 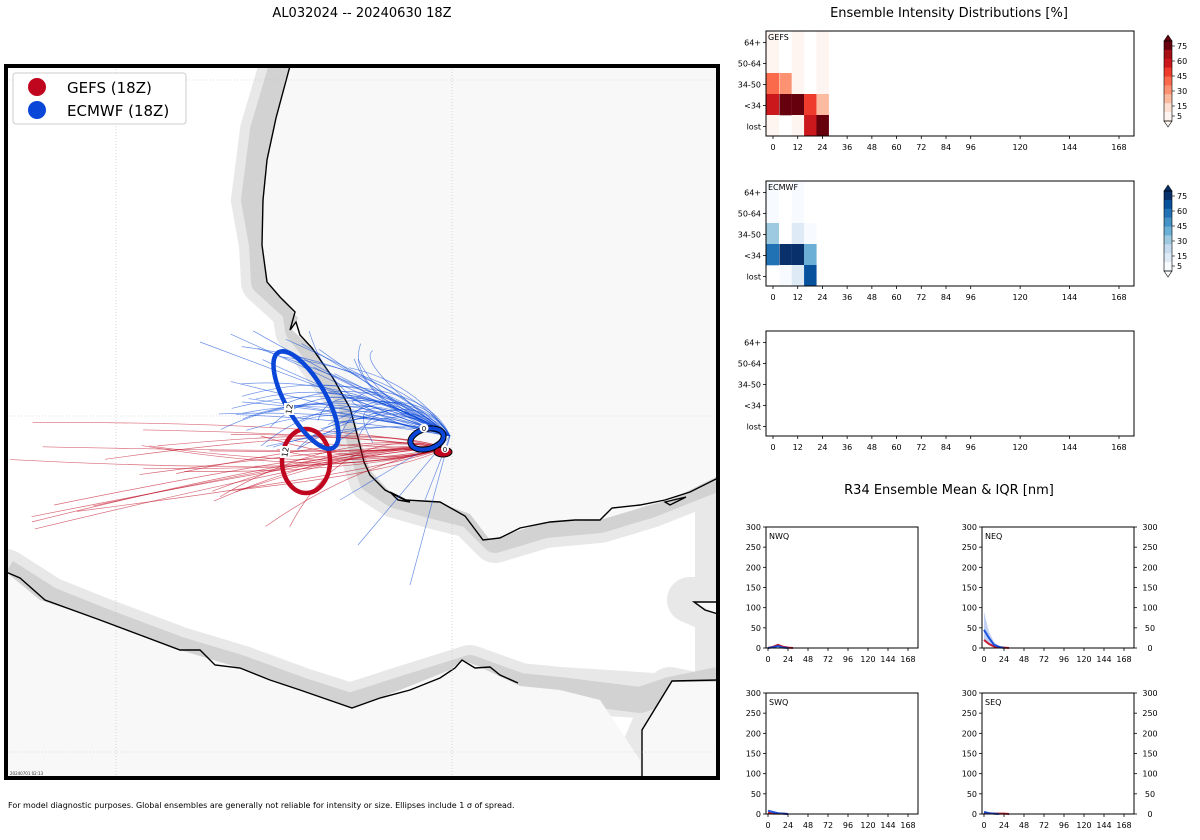 What do you see at coordinates (867, 825) in the screenshot?
I see `r34-xtick-label: 120` at bounding box center [867, 825].